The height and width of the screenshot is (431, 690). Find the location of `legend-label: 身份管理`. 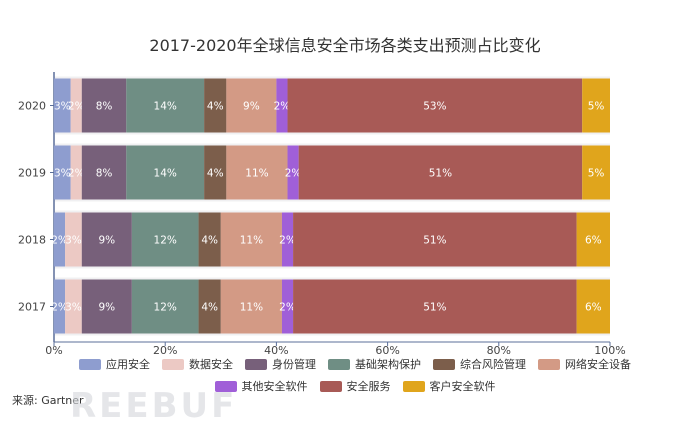

legend-label: 身份管理 is located at coordinates (294, 364).